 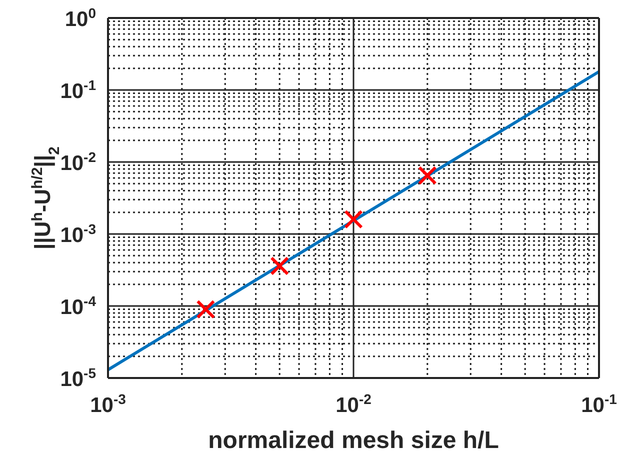 What do you see at coordinates (78, 378) in the screenshot?
I see `y-tick-label: 10$^{-5}$` at bounding box center [78, 378].